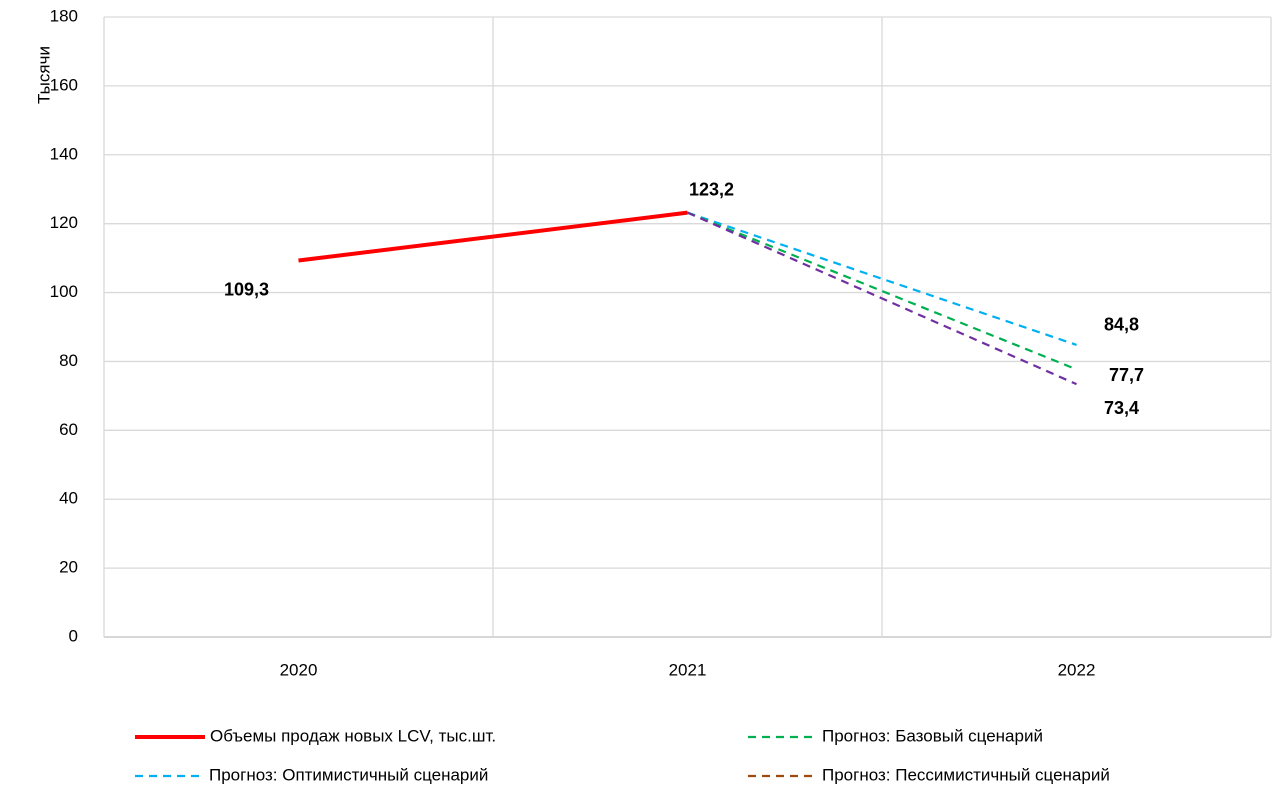 This screenshot has height=791, width=1281. Describe the element at coordinates (68, 360) in the screenshot. I see `y-tick-label: 80` at that location.